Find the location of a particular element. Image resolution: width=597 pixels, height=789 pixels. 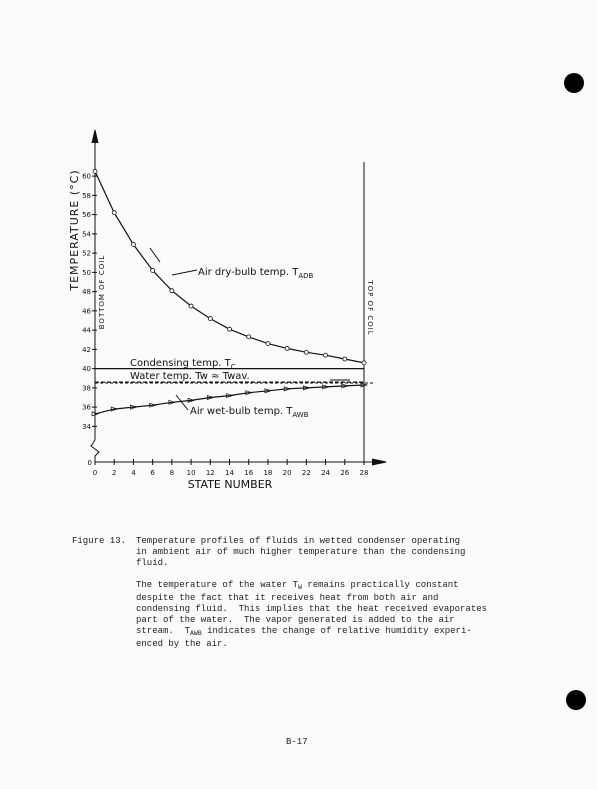

y-tick-label: 38 is located at coordinates (86, 388).